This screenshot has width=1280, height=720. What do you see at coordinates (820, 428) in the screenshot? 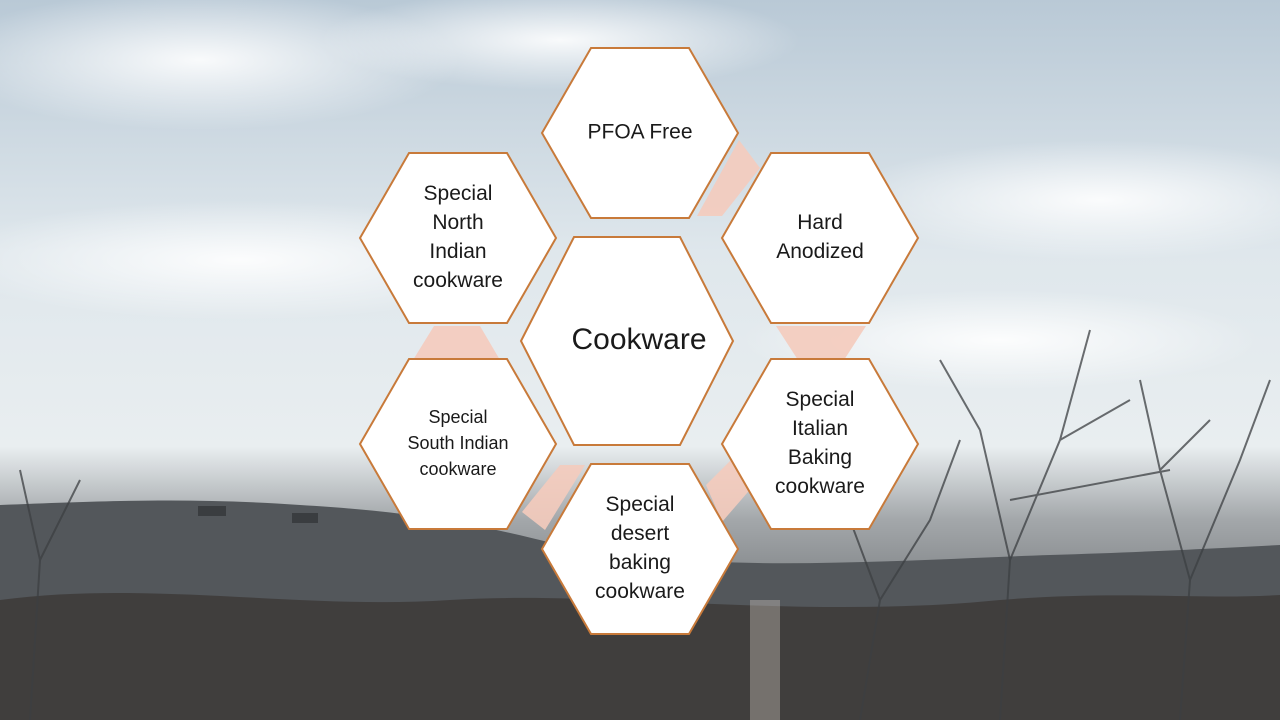
I see `hexagon-label-line: Italian` at bounding box center [820, 428].